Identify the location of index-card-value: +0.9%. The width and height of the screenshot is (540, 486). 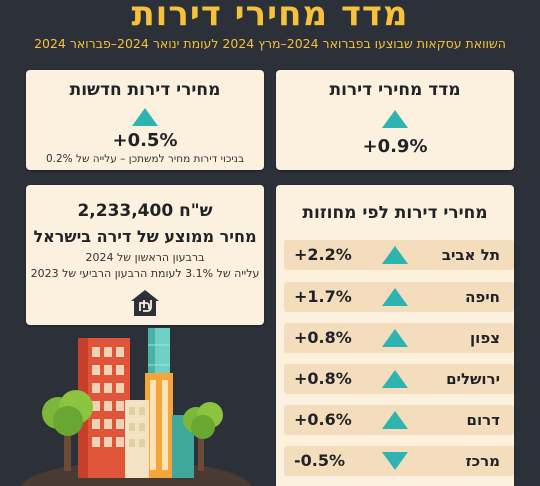
(395, 146).